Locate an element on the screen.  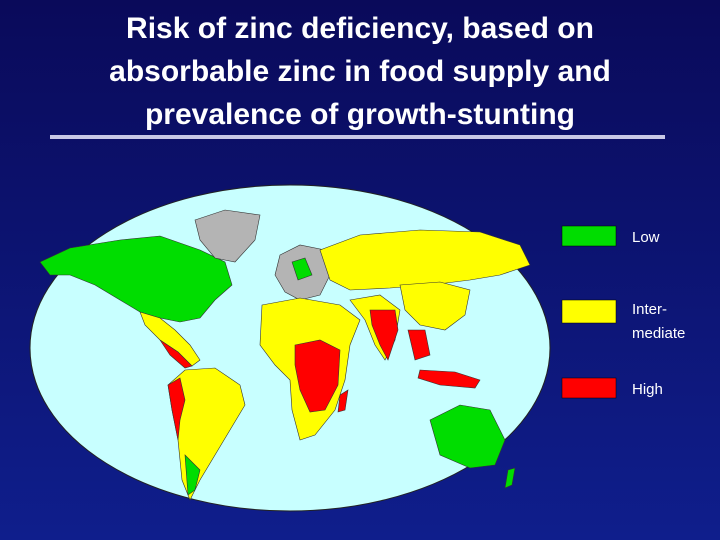
legend-label: mediate is located at coordinates (658, 333).